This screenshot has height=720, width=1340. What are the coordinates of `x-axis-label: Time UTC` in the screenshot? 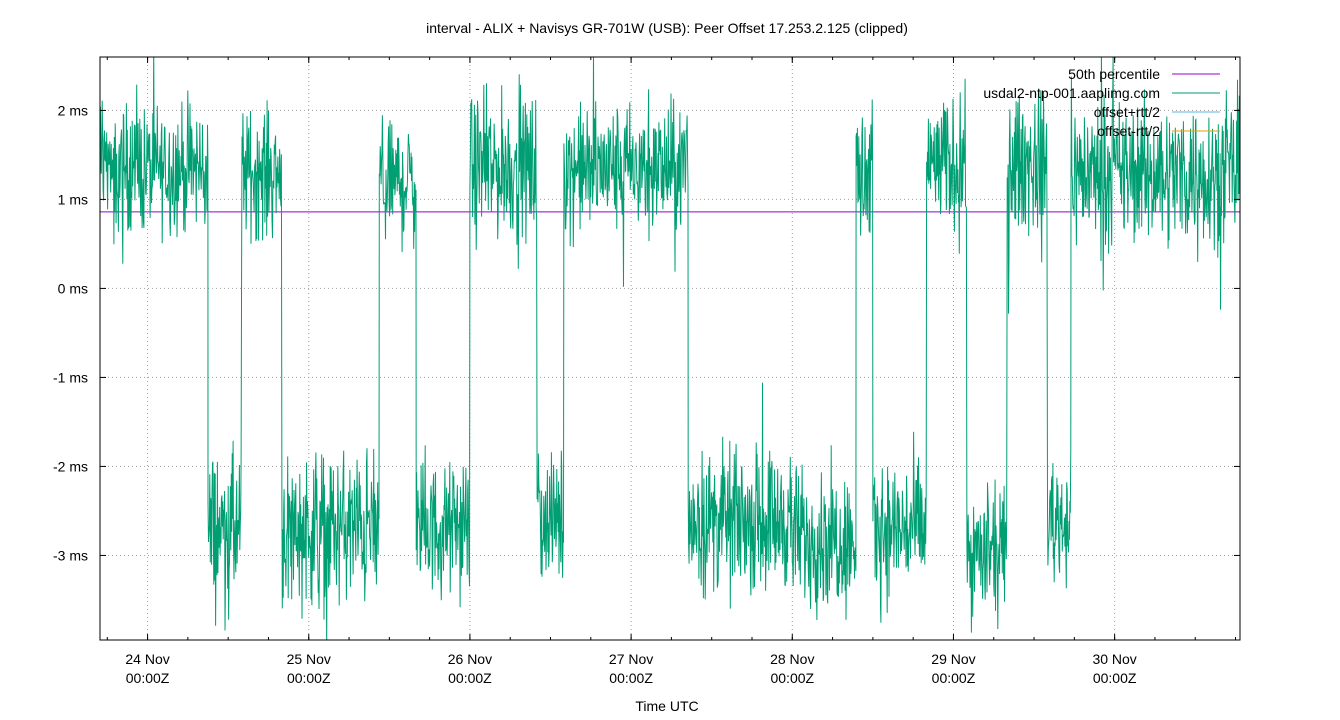 It's located at (666, 706).